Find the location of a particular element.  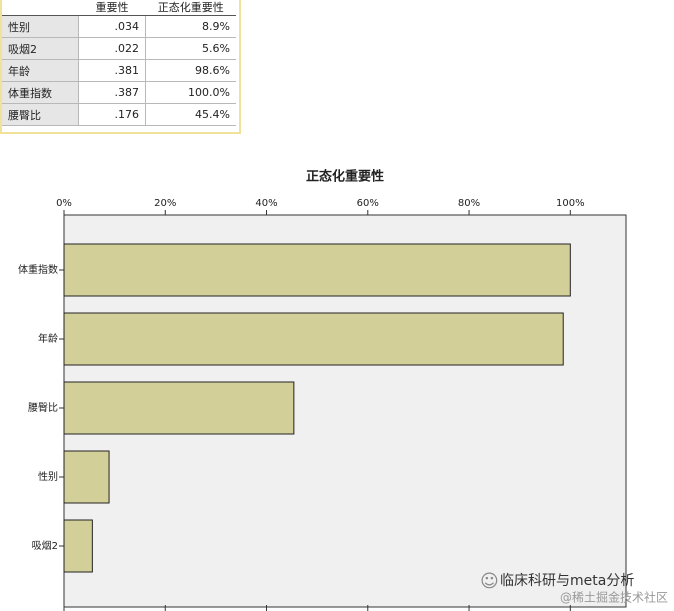

row-label: 体重指数 is located at coordinates (40, 92).